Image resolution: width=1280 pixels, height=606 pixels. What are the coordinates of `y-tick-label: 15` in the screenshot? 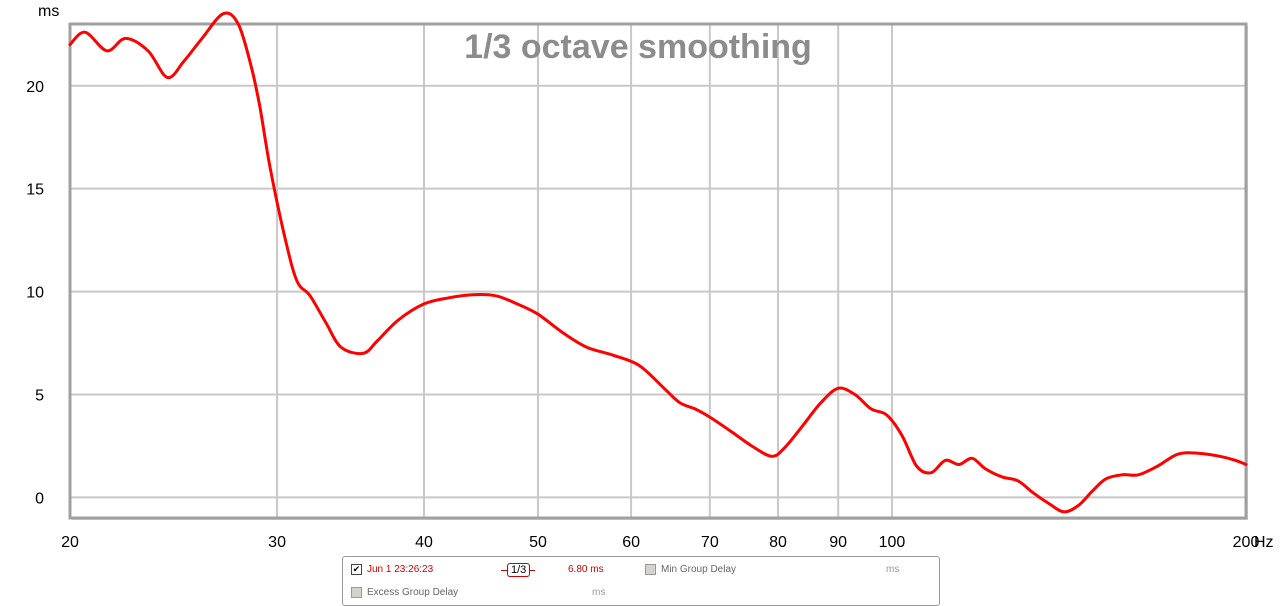 It's located at (35, 190).